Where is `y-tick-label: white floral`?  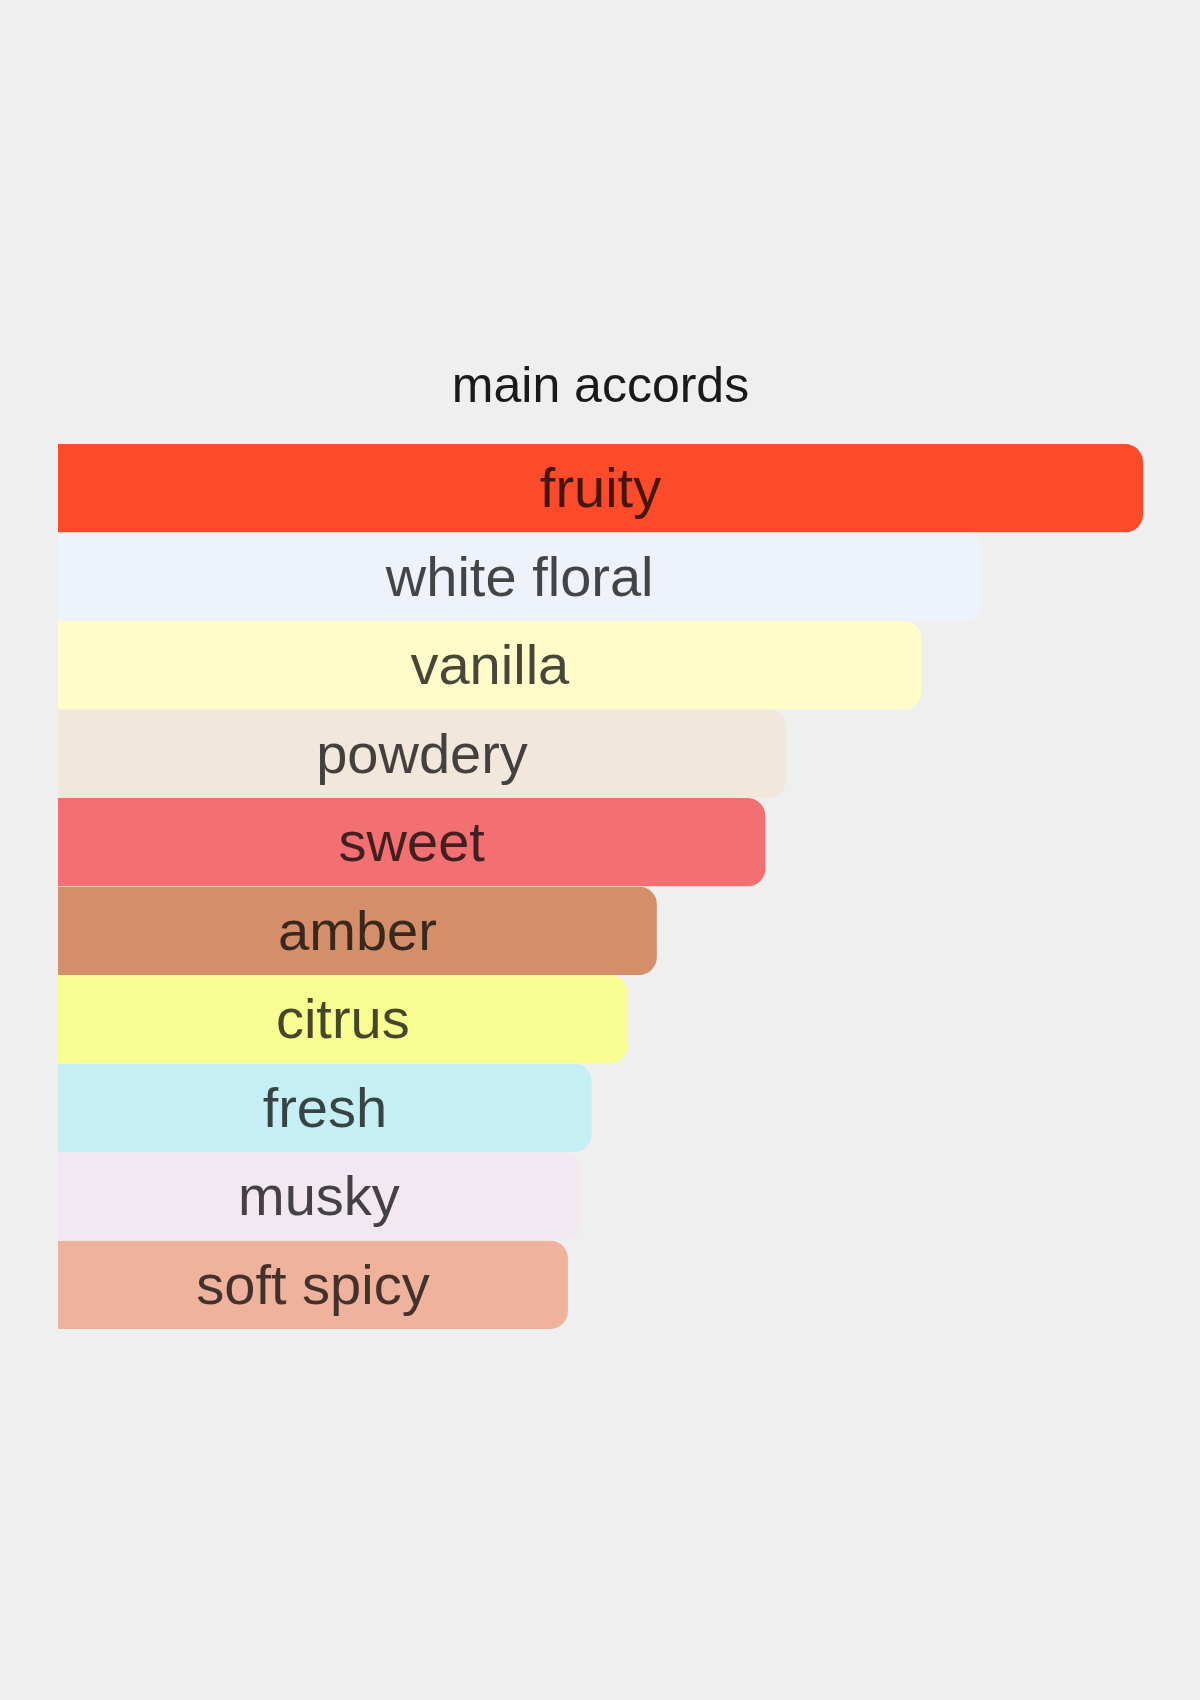
y-tick-label: white floral is located at coordinates (519, 576).